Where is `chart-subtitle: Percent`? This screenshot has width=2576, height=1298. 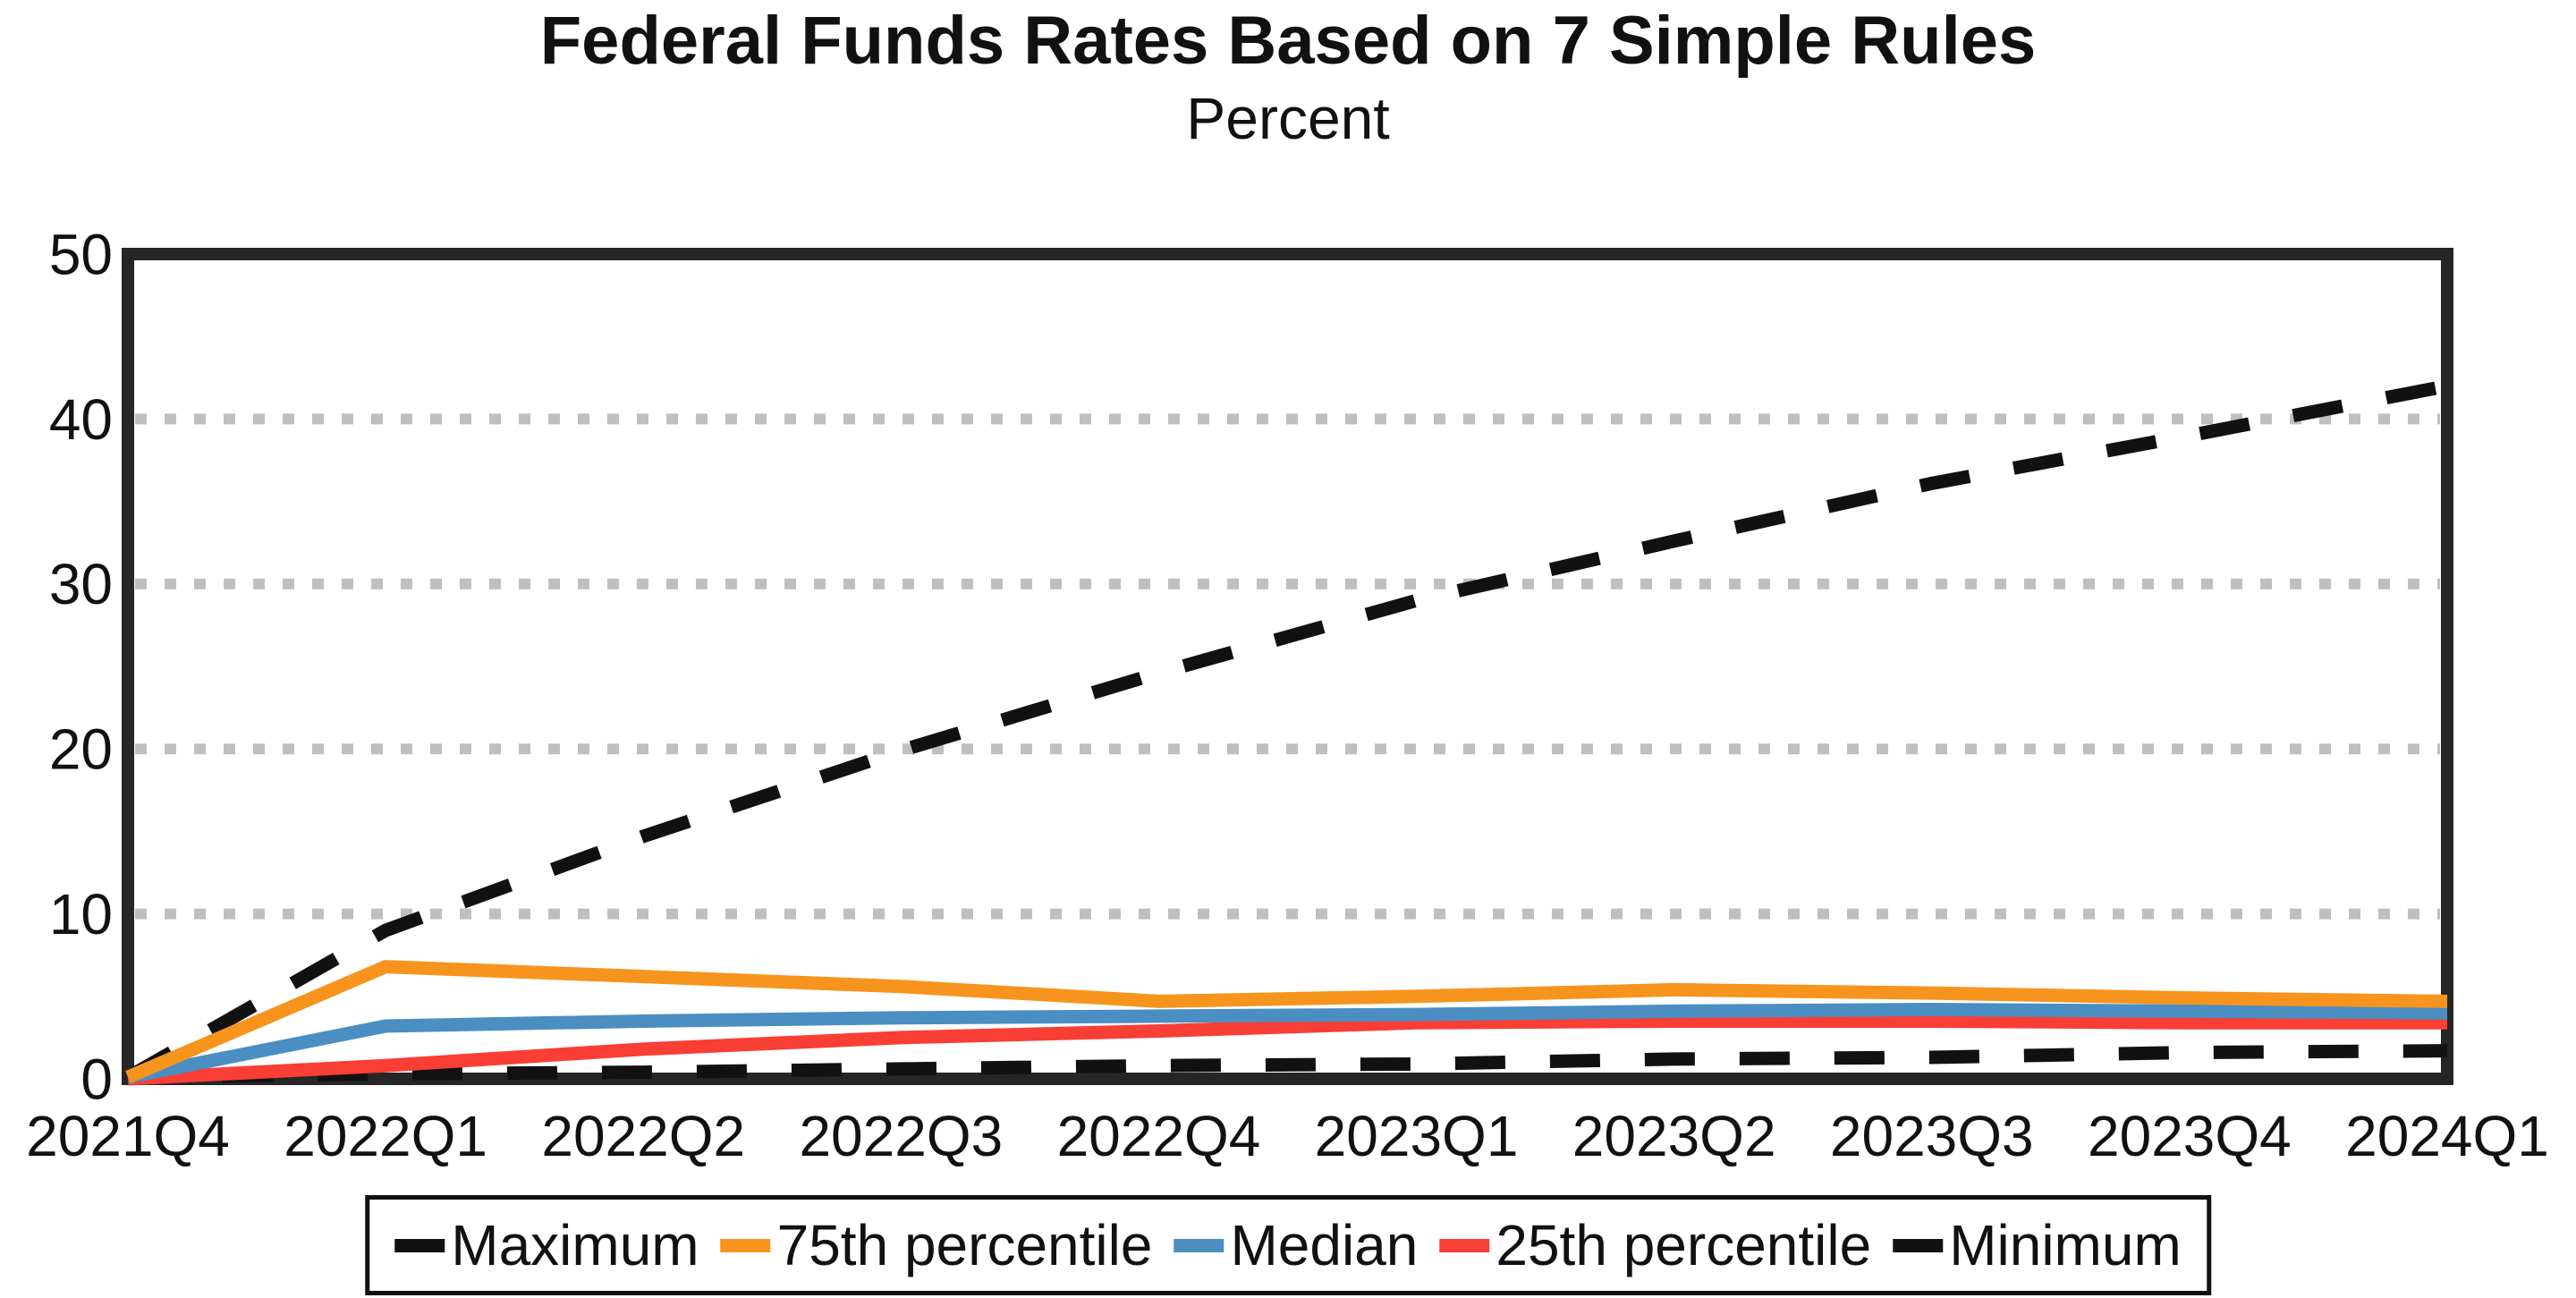 chart-subtitle: Percent is located at coordinates (1288, 118).